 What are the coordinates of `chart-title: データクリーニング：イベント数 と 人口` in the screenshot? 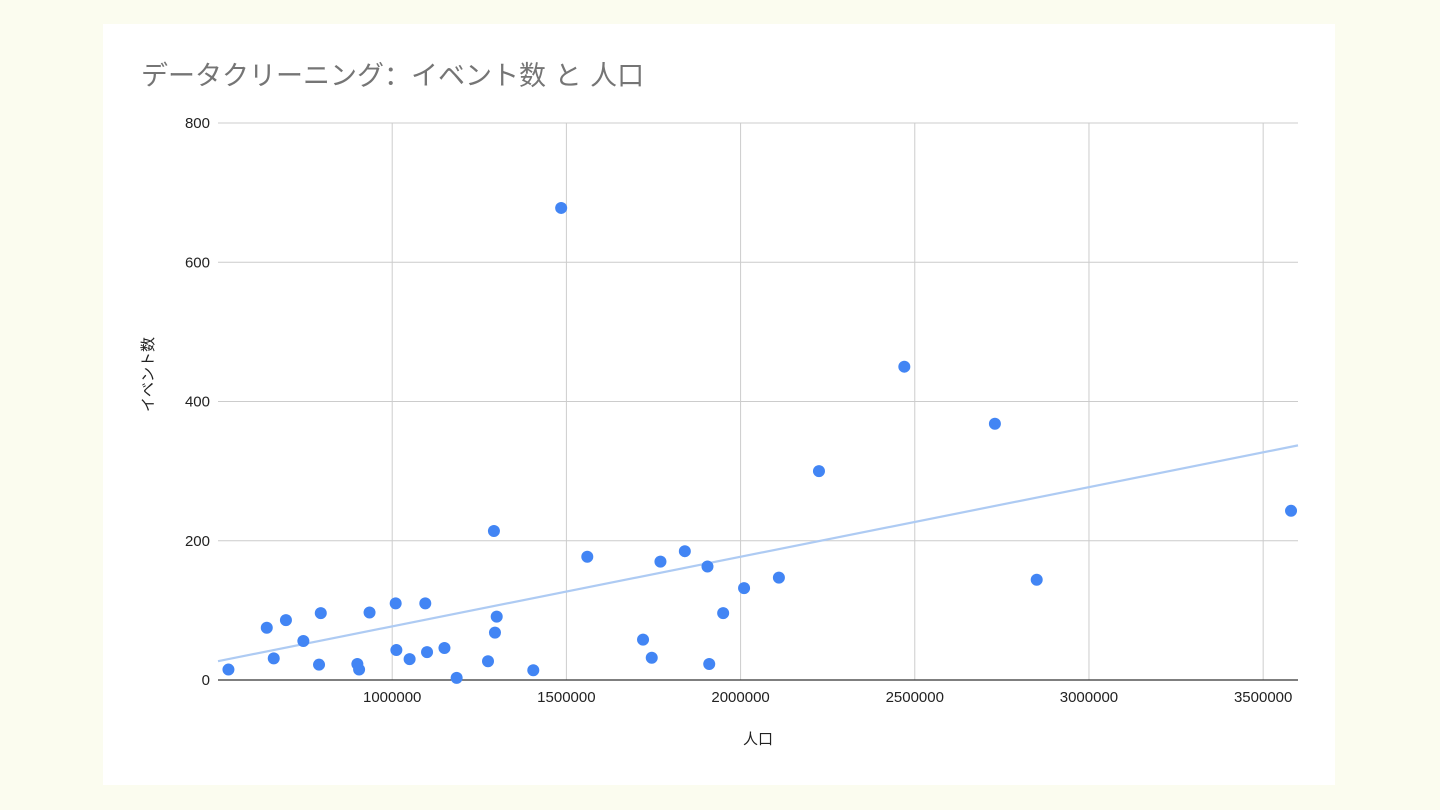 It's located at (393, 76).